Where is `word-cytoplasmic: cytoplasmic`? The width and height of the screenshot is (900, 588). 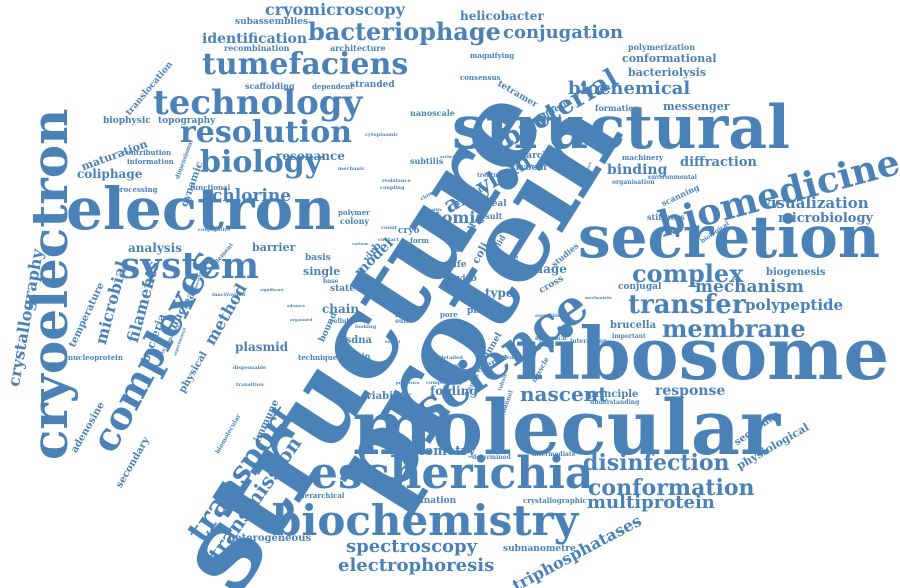
word-cytoplasmic: cytoplasmic is located at coordinates (382, 135).